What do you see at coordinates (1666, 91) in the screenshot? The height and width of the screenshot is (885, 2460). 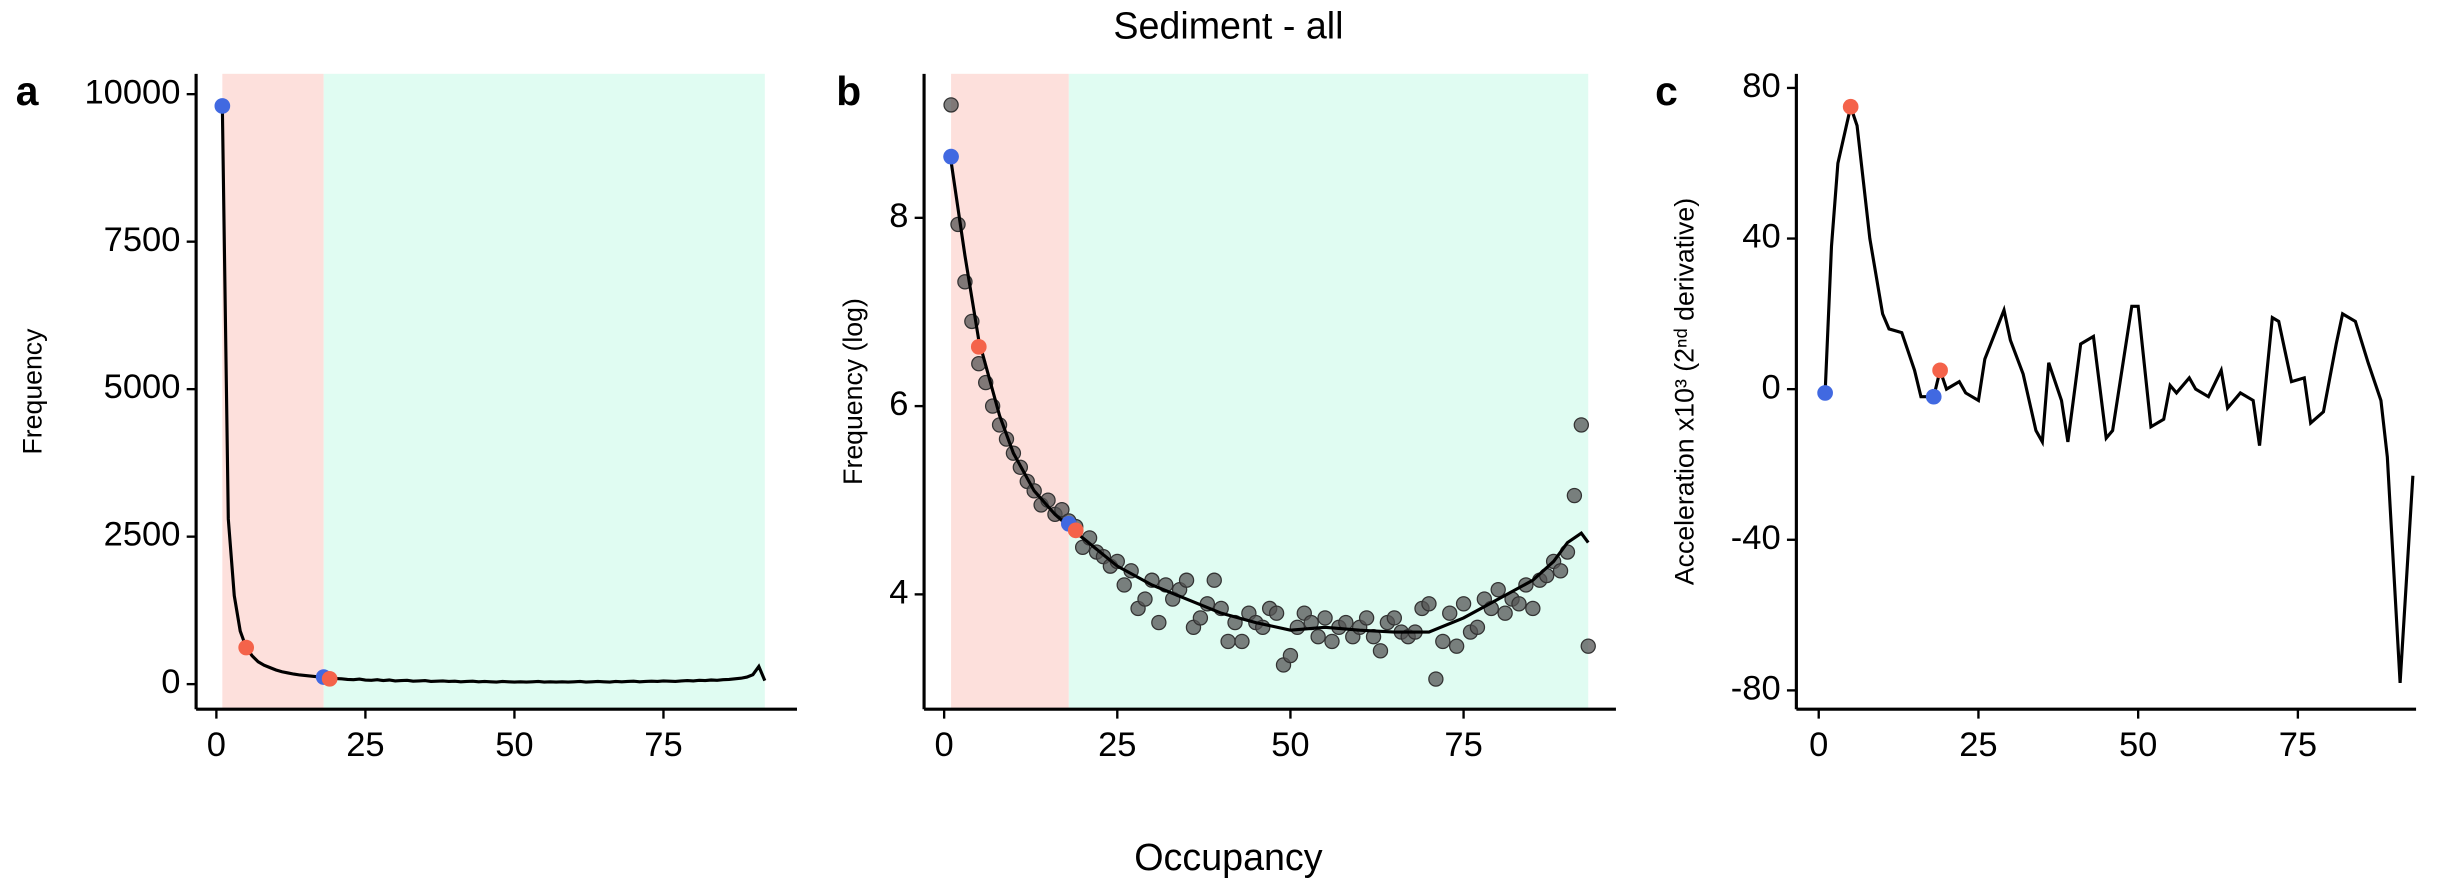 I see `panel-label: c` at bounding box center [1666, 91].